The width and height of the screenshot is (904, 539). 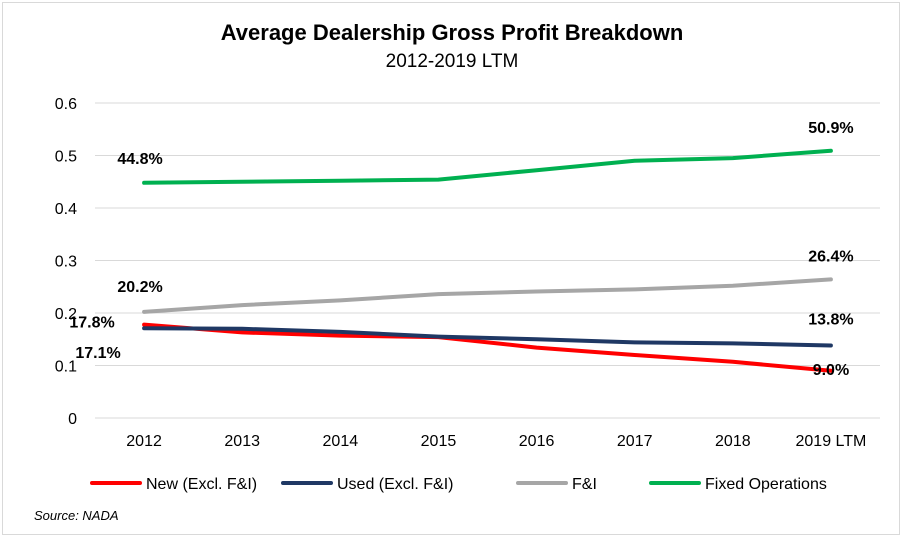 I want to click on y-tick-label: 0.5, so click(x=66, y=157).